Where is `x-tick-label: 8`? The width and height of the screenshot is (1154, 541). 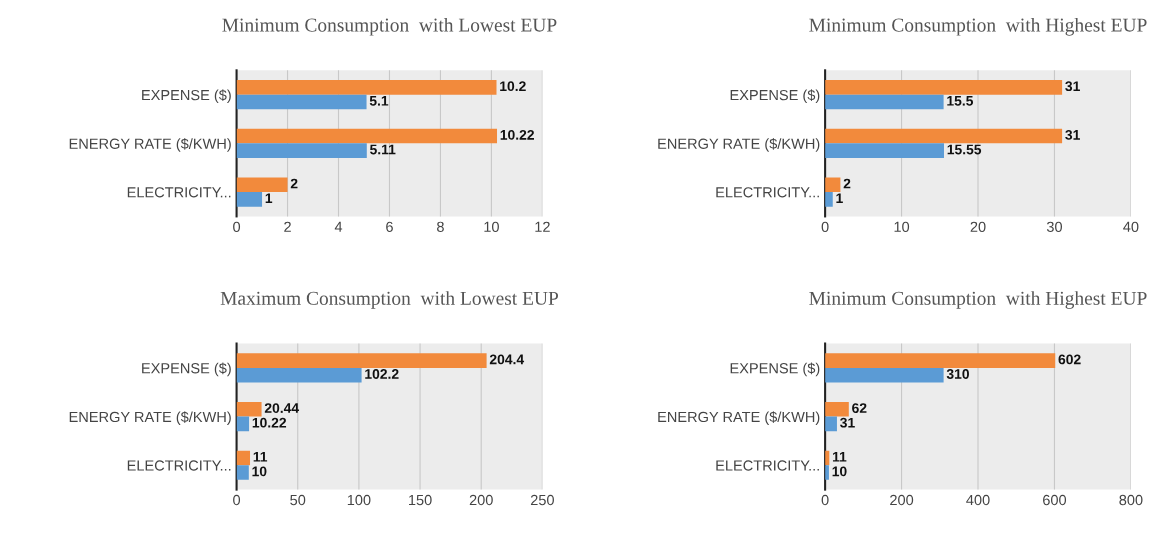 x-tick-label: 8 is located at coordinates (440, 226).